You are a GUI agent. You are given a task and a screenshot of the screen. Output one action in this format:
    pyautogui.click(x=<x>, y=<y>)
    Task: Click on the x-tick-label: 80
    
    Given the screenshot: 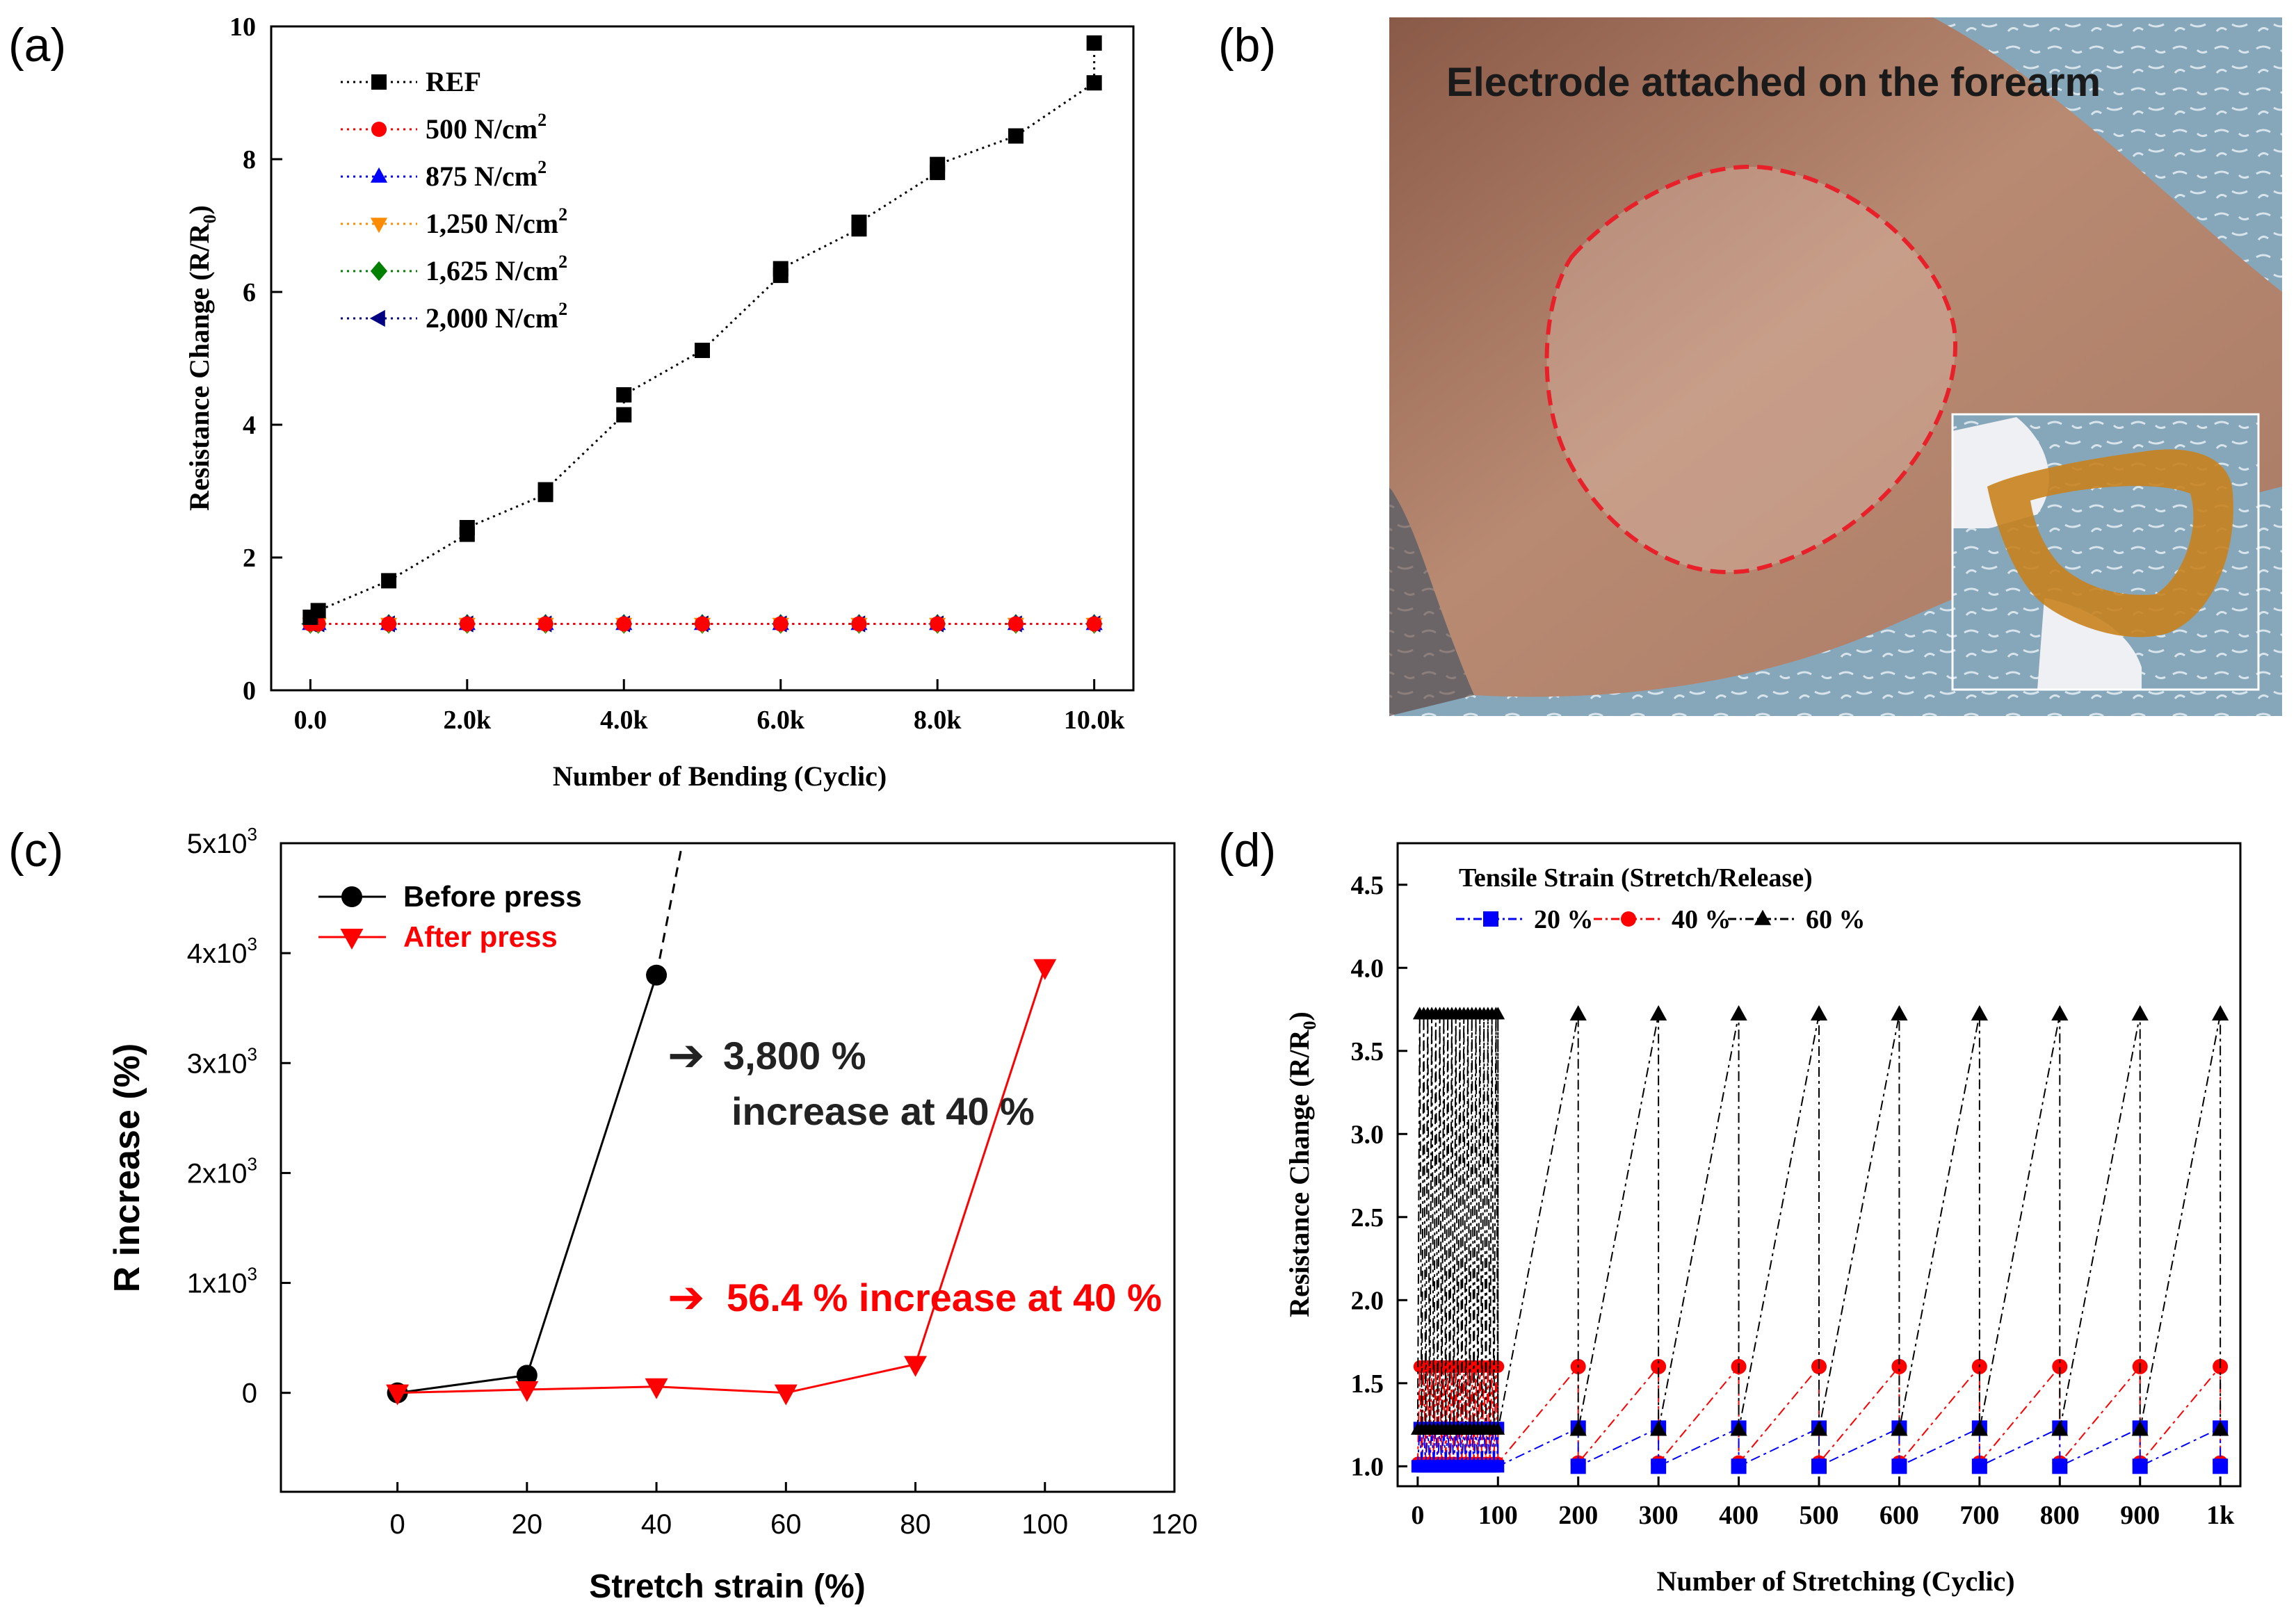 What is the action you would take?
    pyautogui.click(x=915, y=1524)
    